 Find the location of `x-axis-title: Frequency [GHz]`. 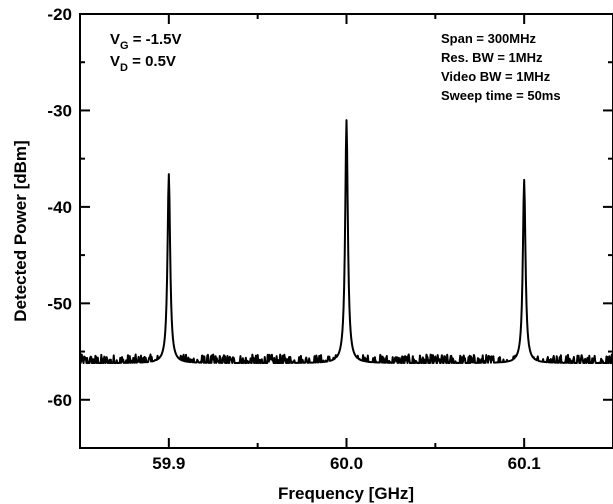

x-axis-title: Frequency [GHz] is located at coordinates (346, 493).